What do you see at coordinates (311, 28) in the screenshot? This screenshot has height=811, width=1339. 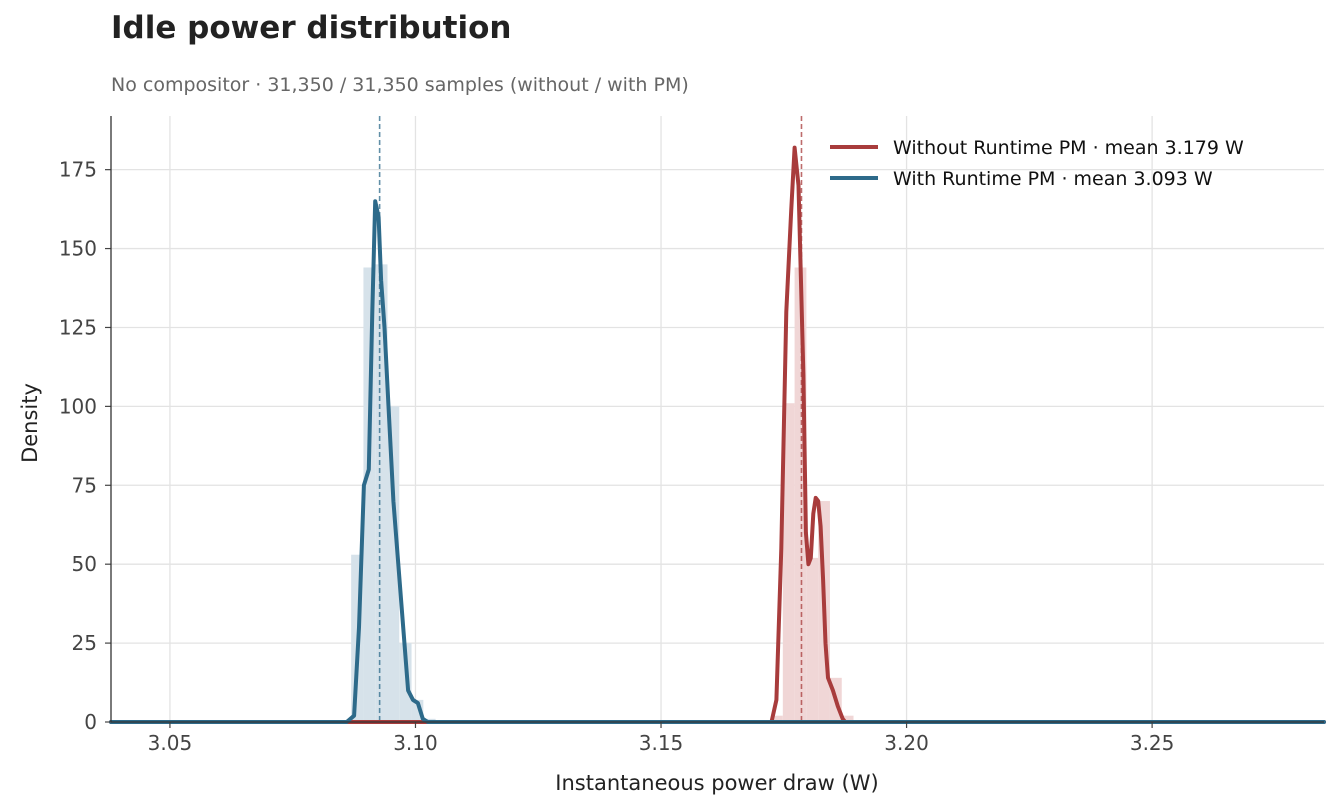 I see `page-title: Idle power distribution` at bounding box center [311, 28].